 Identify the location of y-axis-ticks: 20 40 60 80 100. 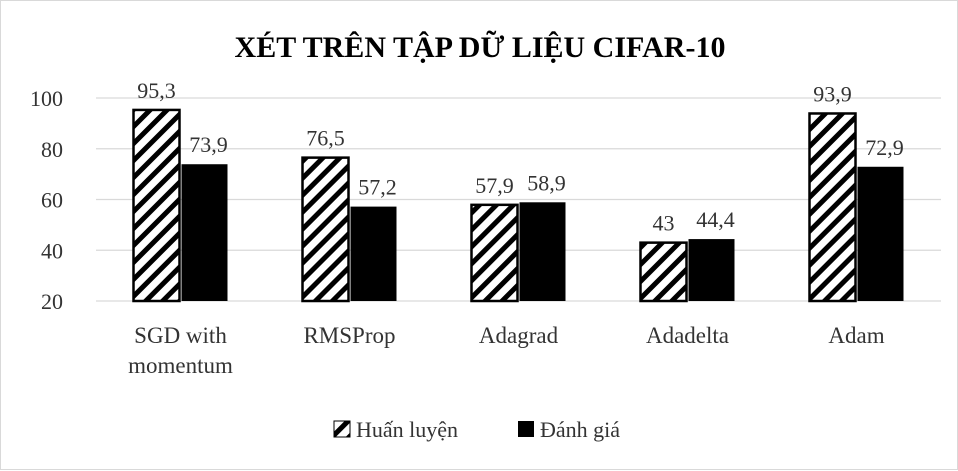
(46, 200).